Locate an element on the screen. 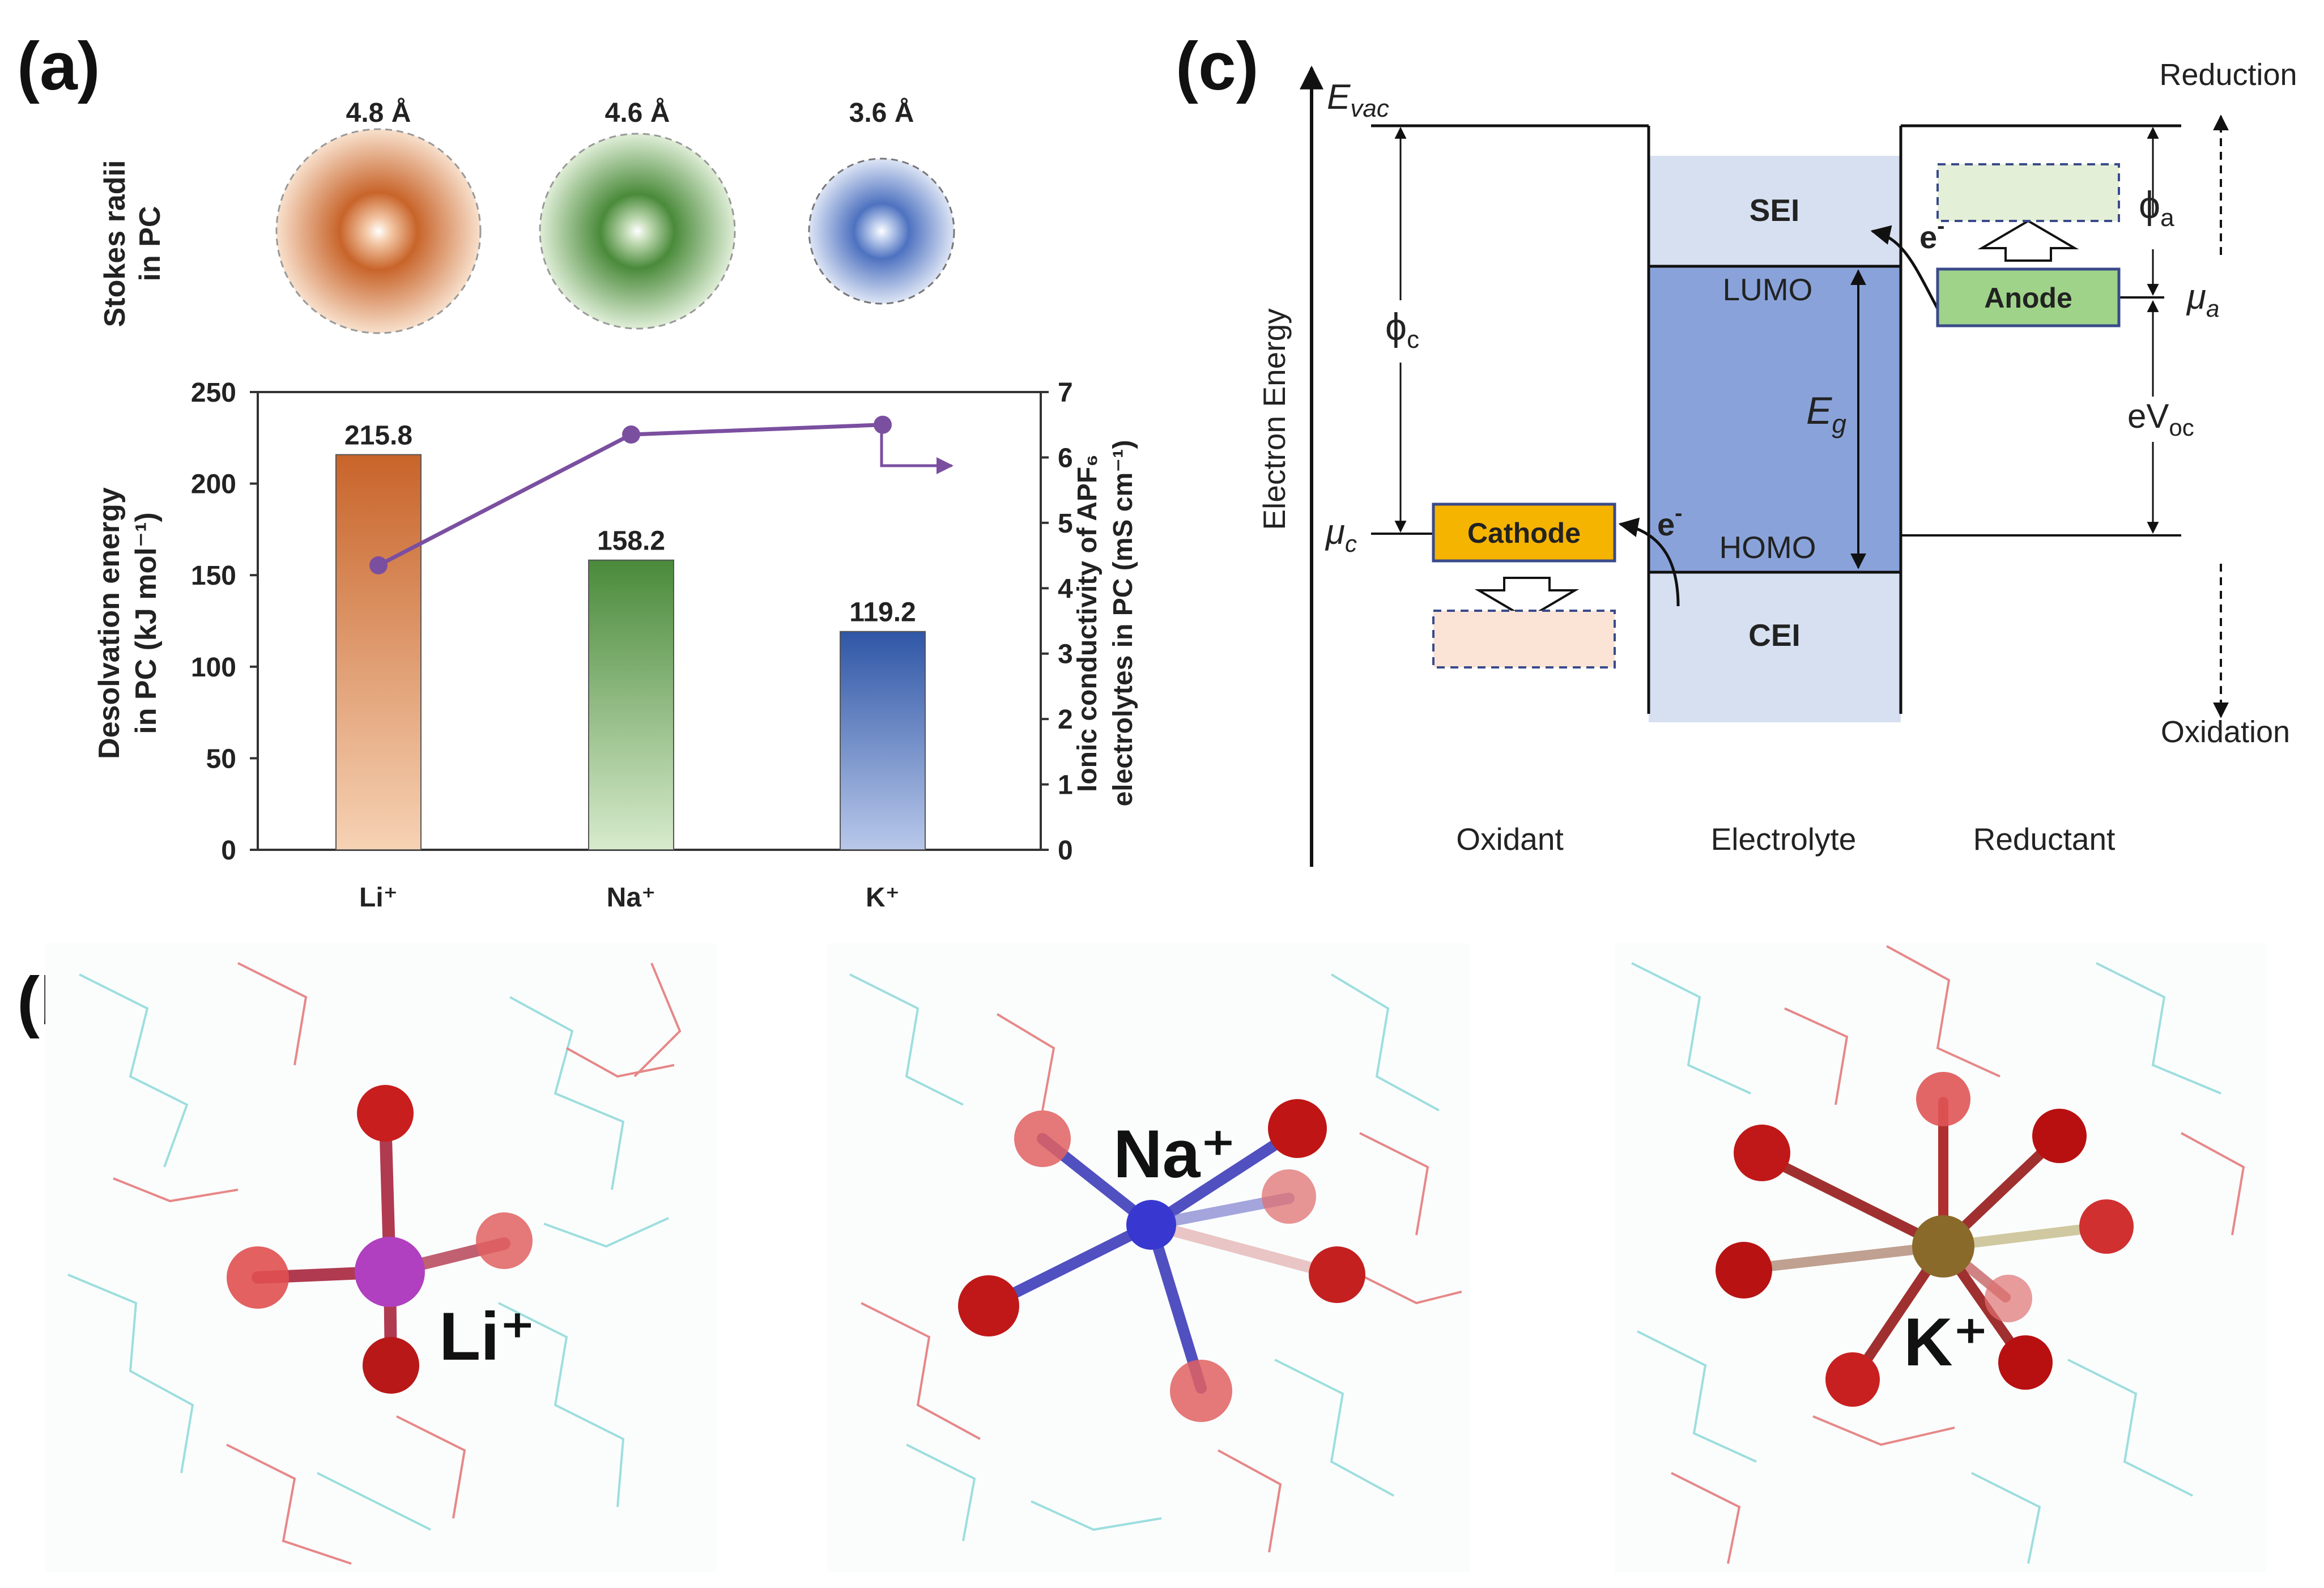 The height and width of the screenshot is (1588, 2324). stokes-li-sphere is located at coordinates (378, 231).